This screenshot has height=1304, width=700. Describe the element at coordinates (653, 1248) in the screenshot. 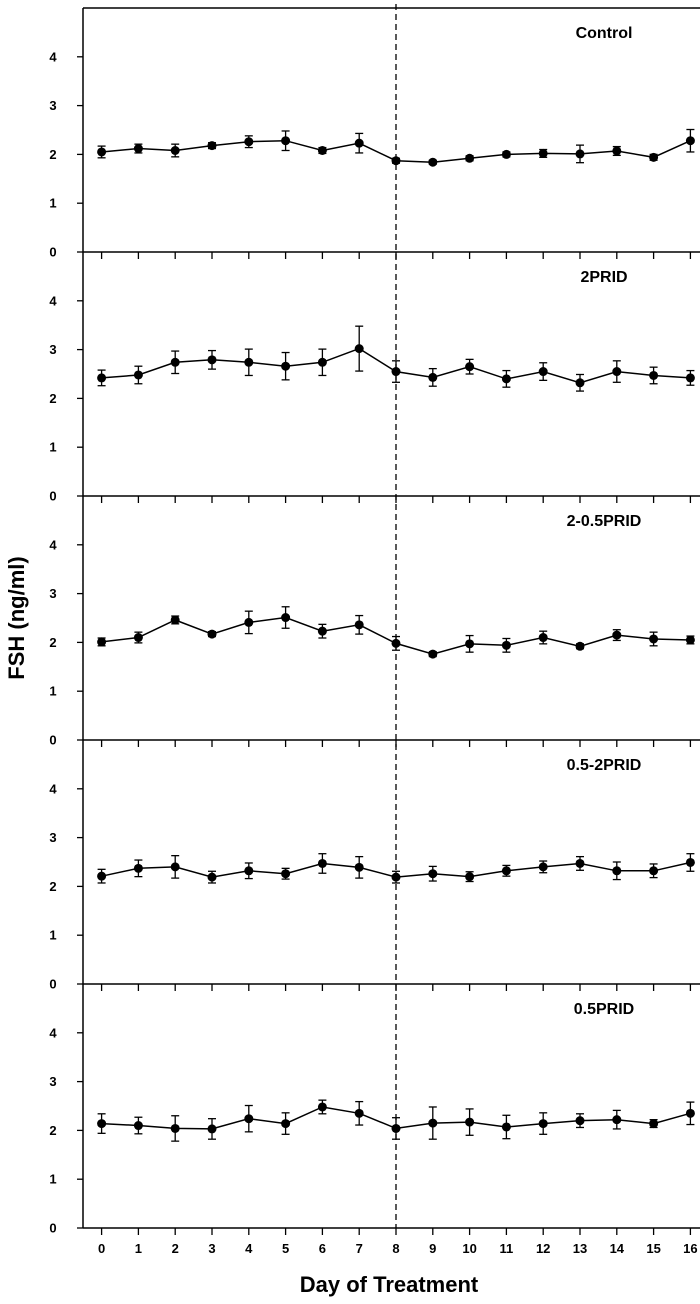

I see `x-tick-label: 15` at that location.